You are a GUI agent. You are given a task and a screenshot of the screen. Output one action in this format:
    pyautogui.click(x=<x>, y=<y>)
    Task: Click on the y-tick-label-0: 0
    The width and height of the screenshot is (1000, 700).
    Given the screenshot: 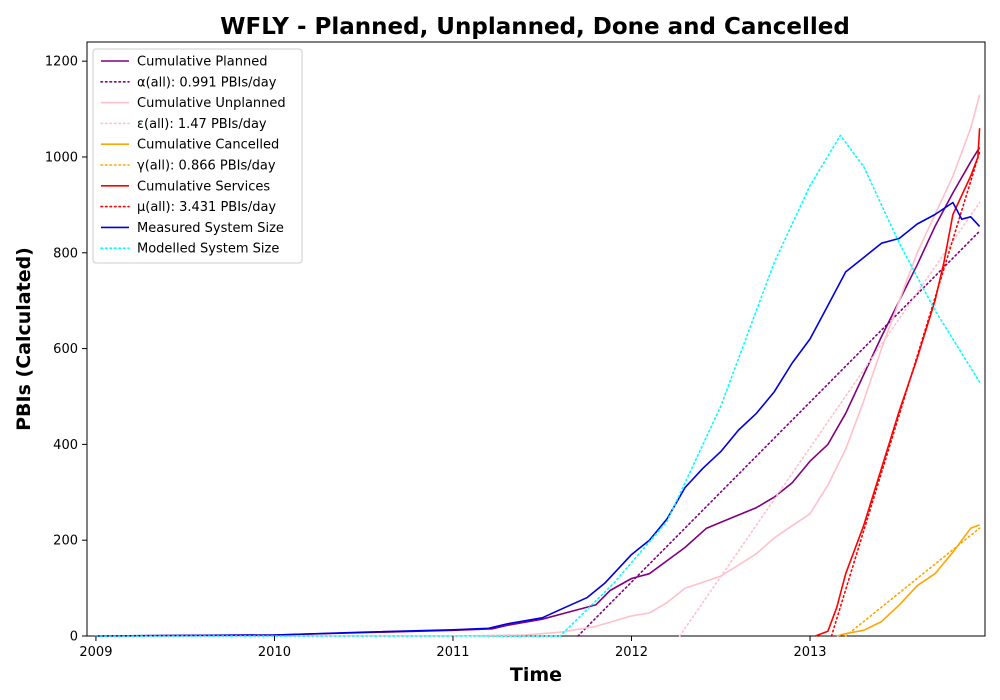 What is the action you would take?
    pyautogui.click(x=74, y=637)
    